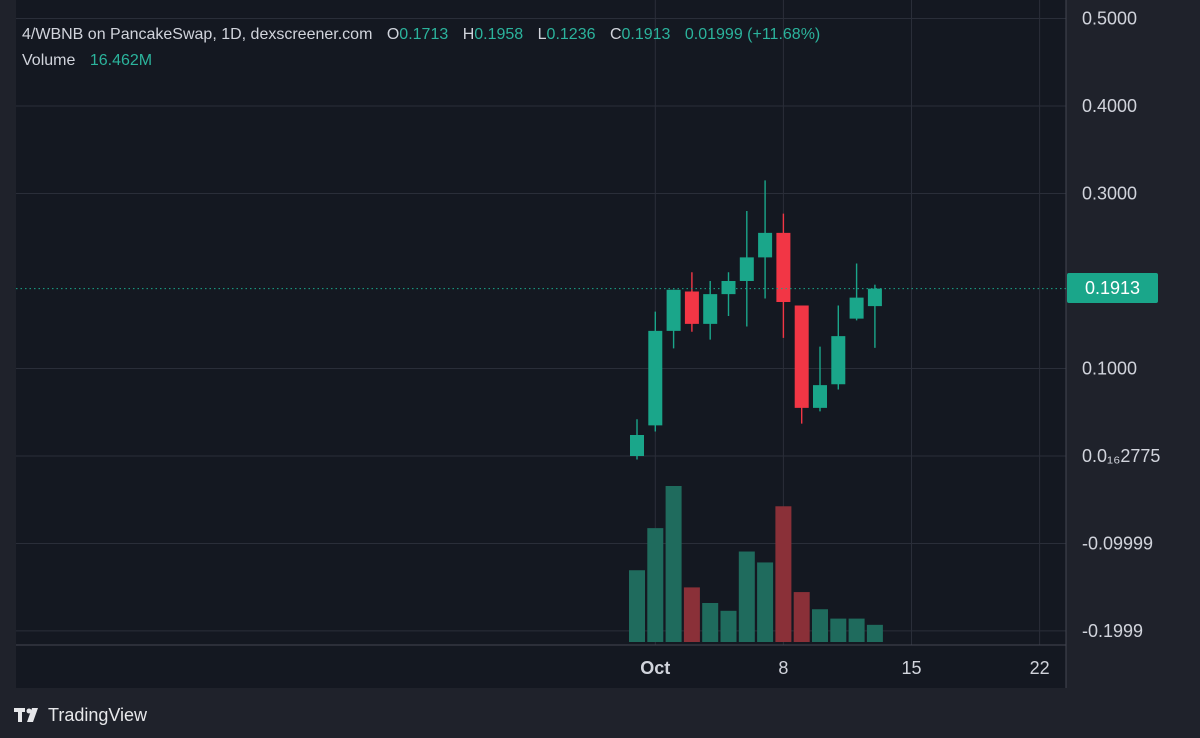 This screenshot has height=738, width=1200. What do you see at coordinates (393, 34) in the screenshot?
I see `open-key: O` at bounding box center [393, 34].